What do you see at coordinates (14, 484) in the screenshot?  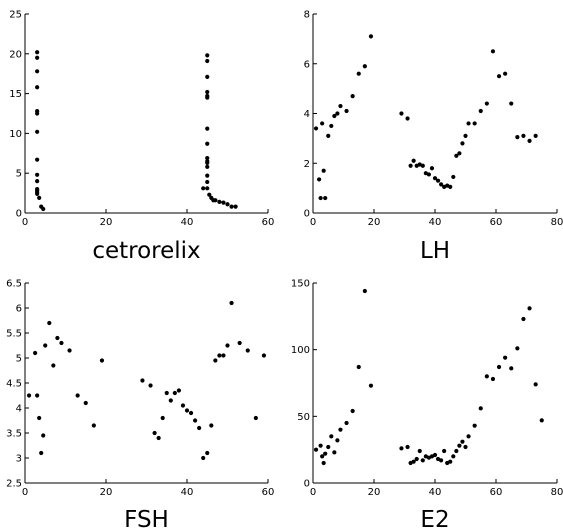 I see `y-tick-label: 2.5` at bounding box center [14, 484].